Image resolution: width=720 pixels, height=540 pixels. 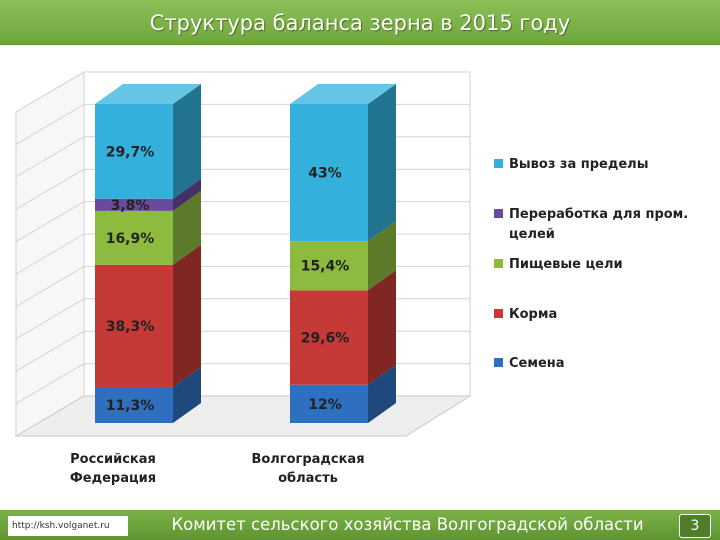 What do you see at coordinates (695, 526) in the screenshot?
I see `page-number: 3` at bounding box center [695, 526].